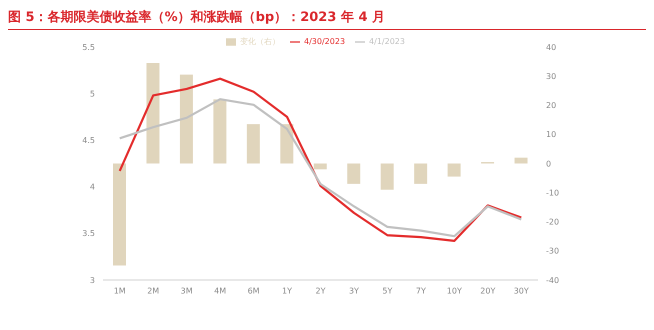 The image size is (654, 330). I want to click on chart-title: 图 5：各期限美债收益率（%）和涨跌幅（bp）：2023 年 4 月, so click(327, 19).